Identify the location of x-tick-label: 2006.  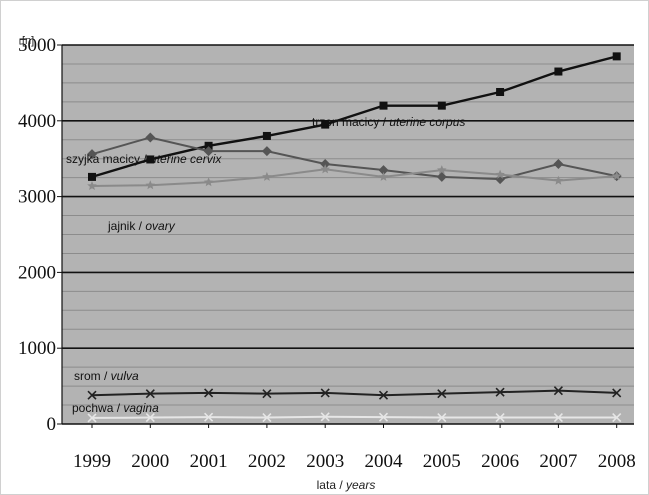
(500, 461).